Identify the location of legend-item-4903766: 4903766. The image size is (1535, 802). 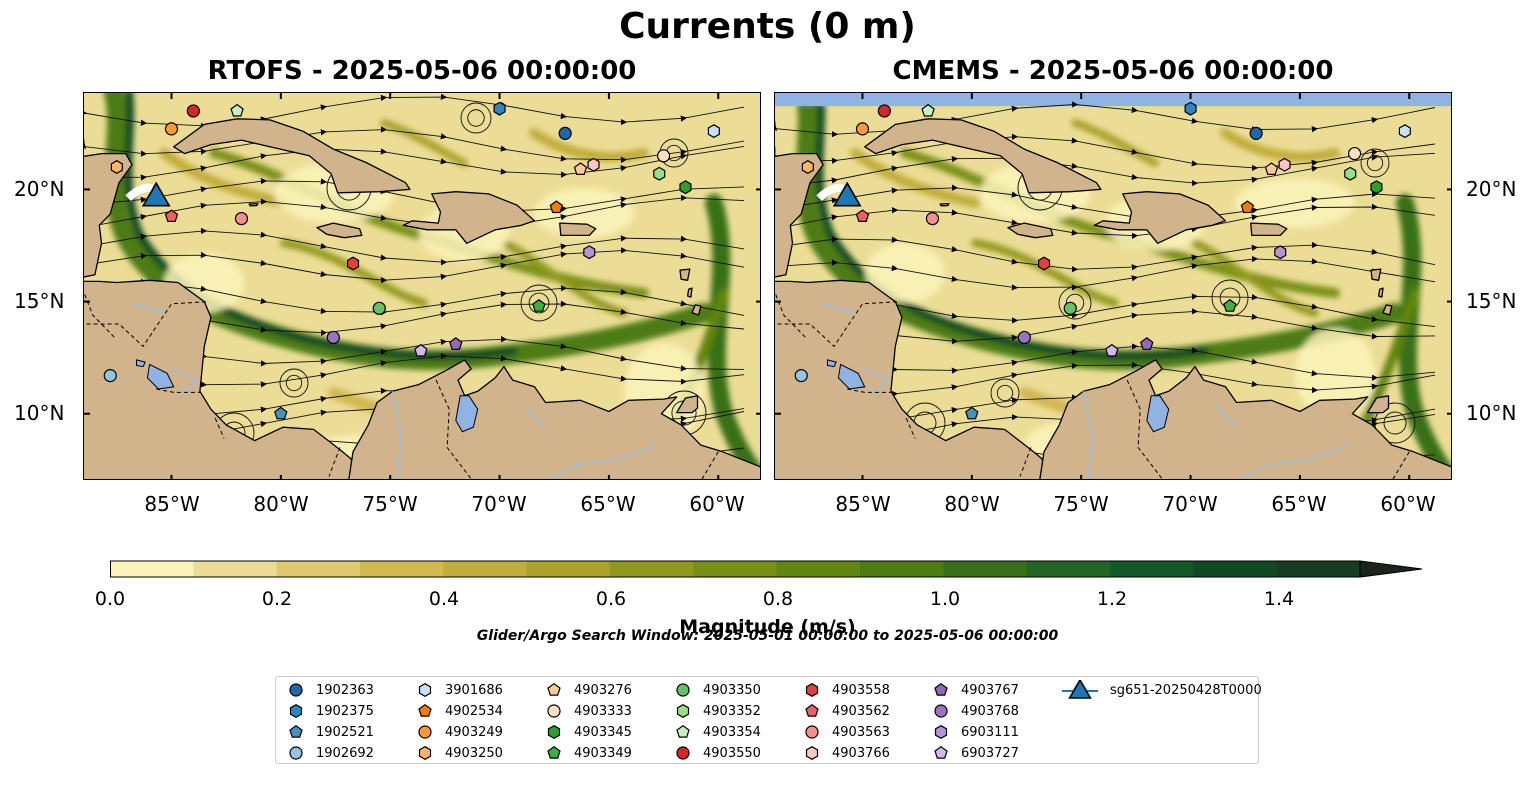
(846, 753).